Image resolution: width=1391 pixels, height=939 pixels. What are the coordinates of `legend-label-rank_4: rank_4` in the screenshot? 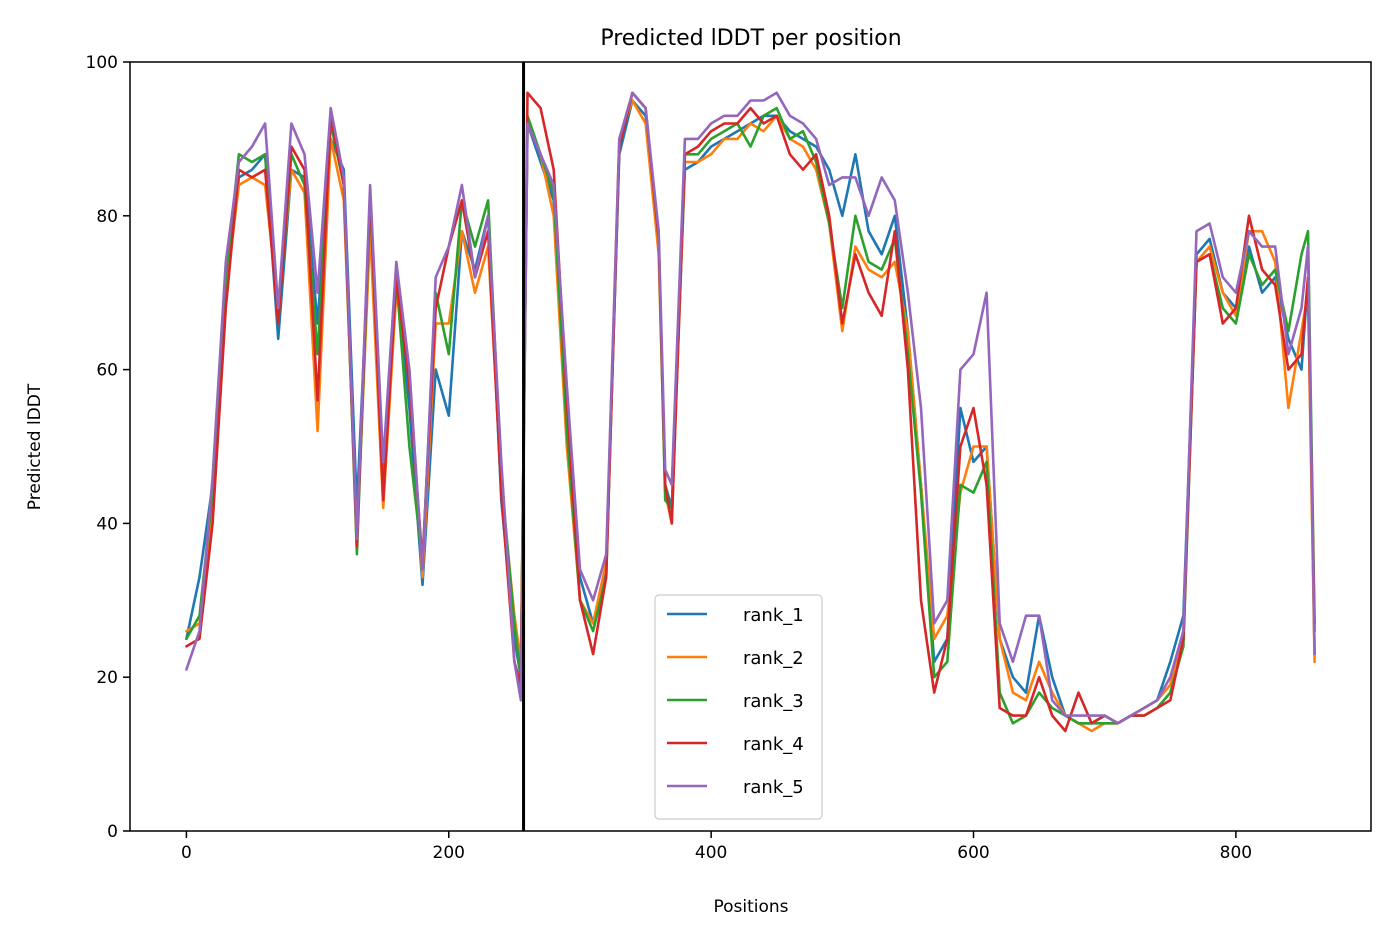 It's located at (773, 744).